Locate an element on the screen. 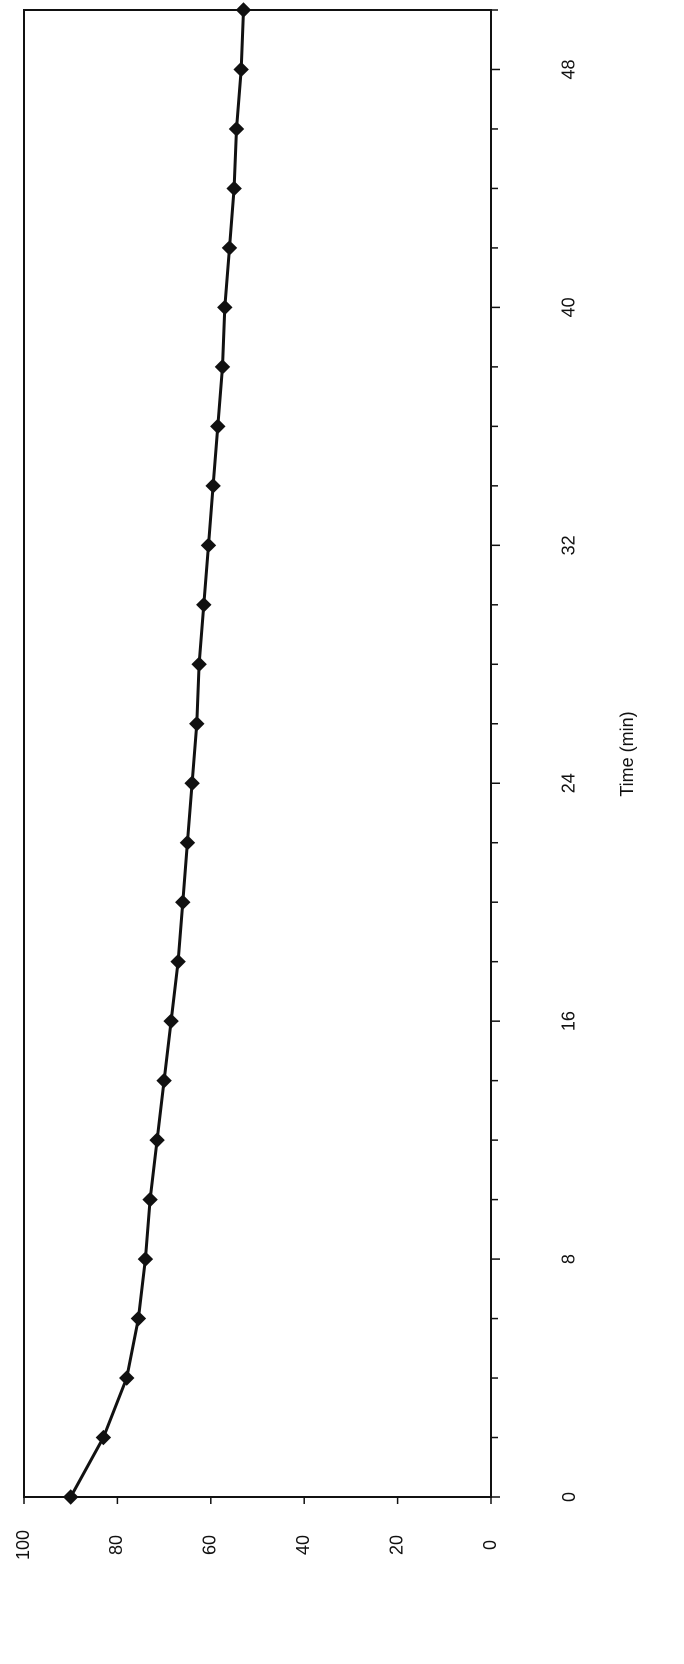 The image size is (684, 1664). y-tick-label: 80 is located at coordinates (116, 1545).